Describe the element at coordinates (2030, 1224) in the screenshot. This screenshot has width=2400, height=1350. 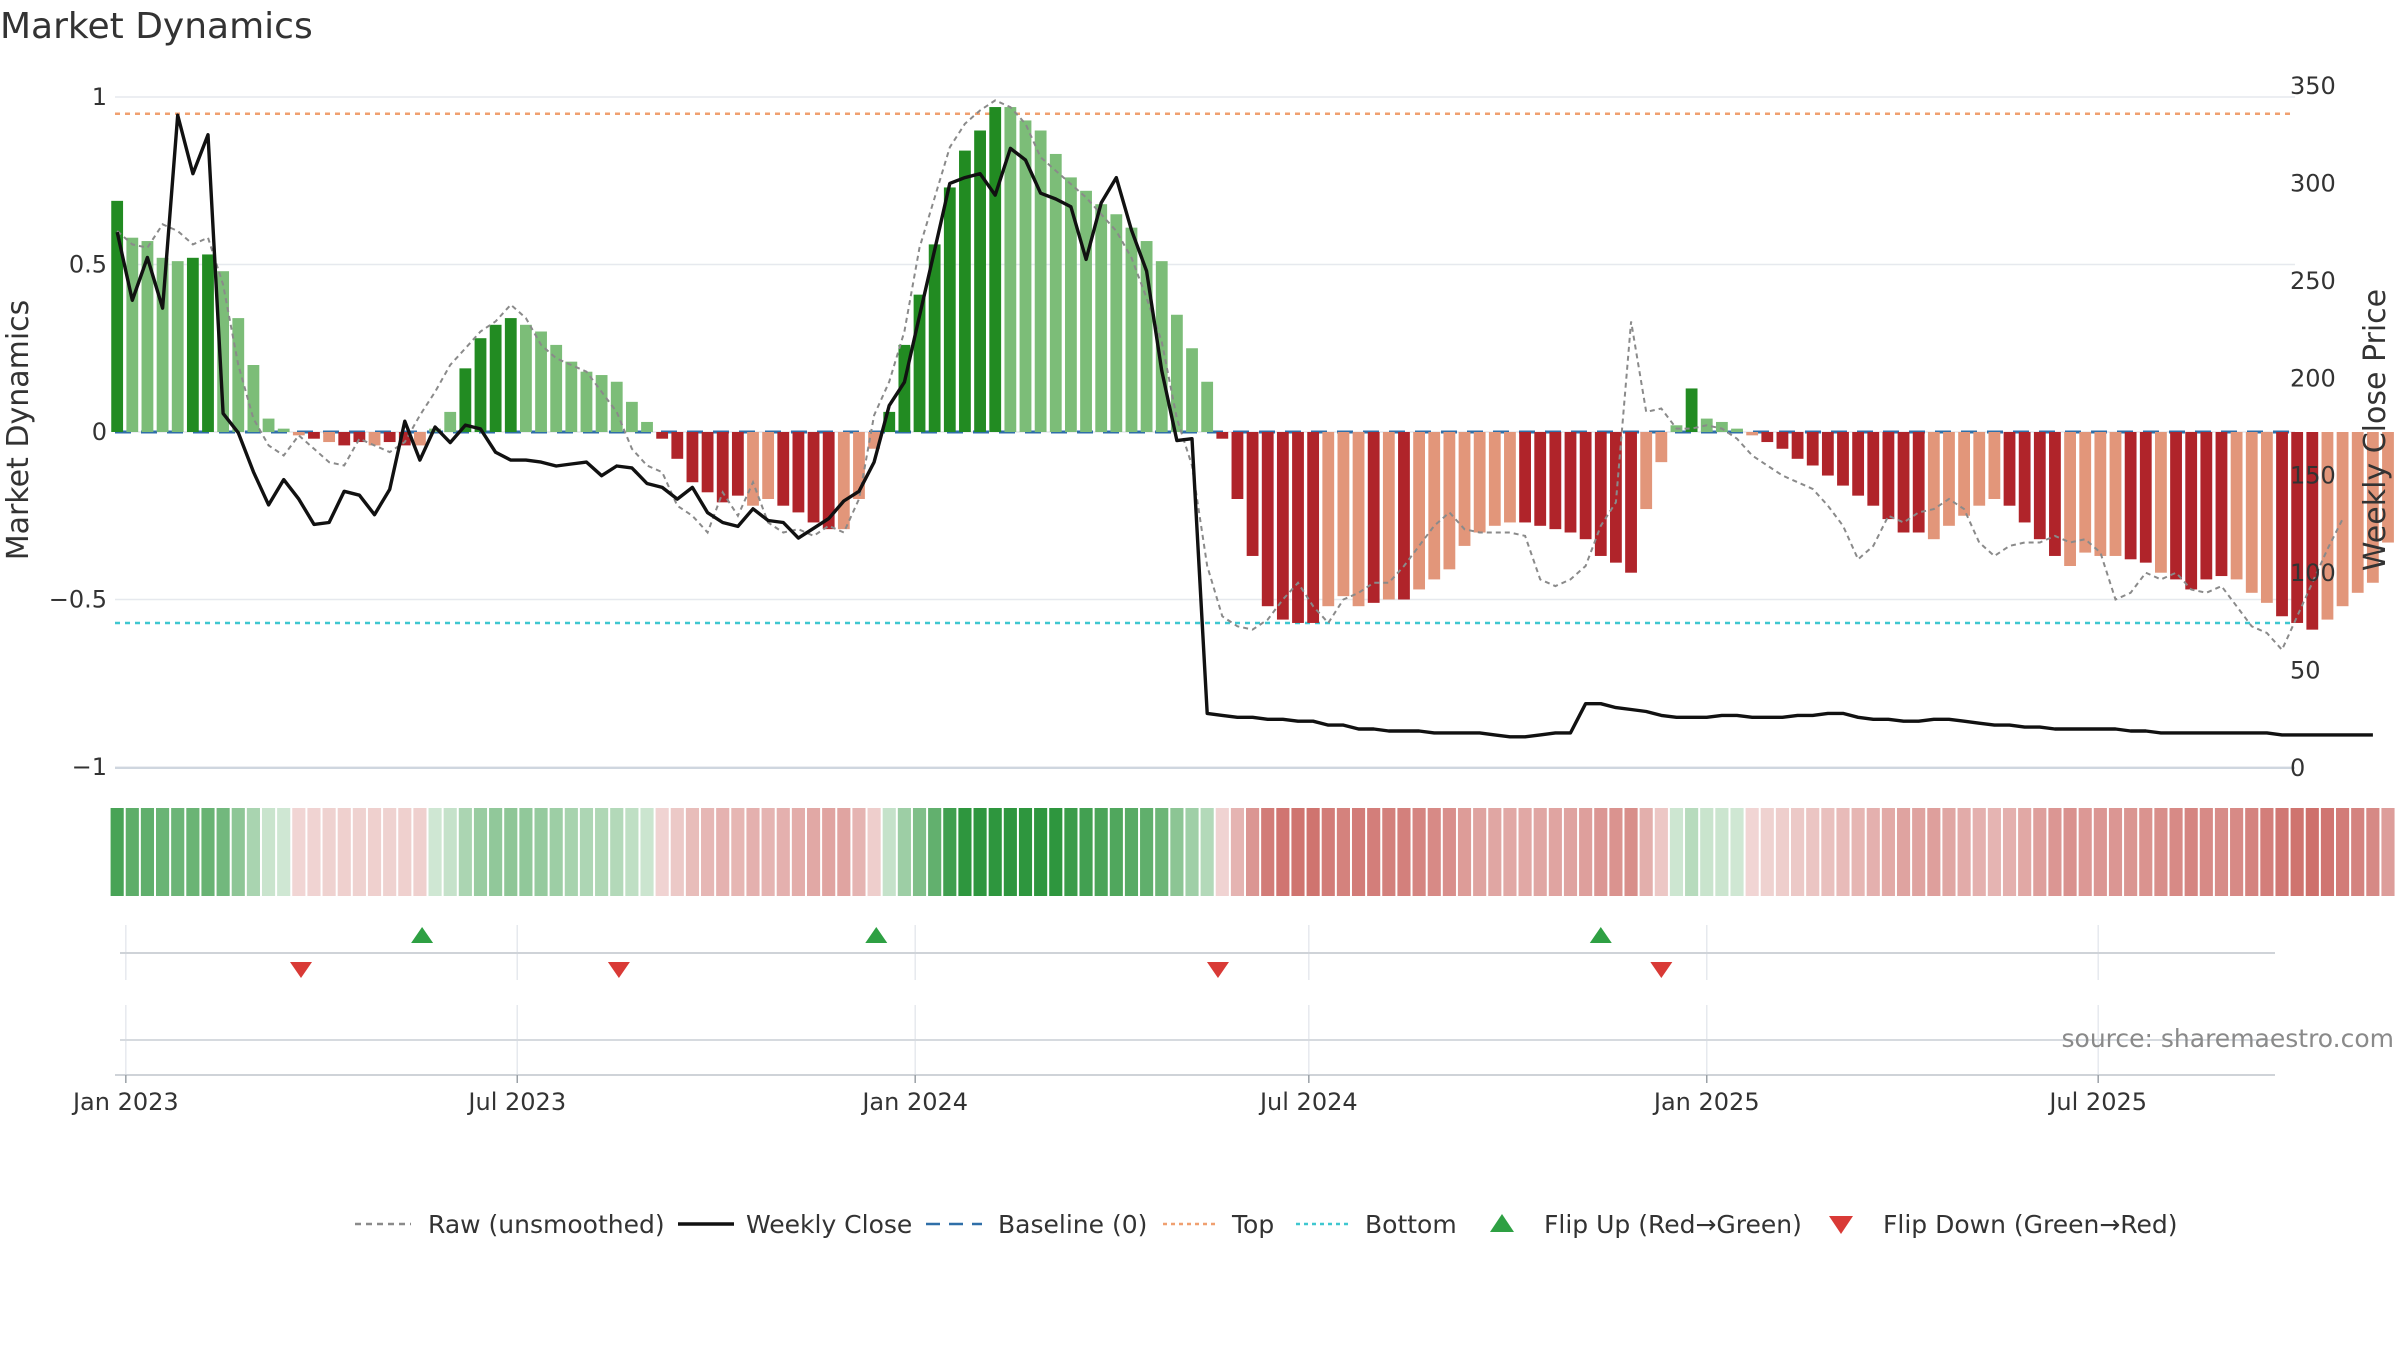
I see `legend-label: Flip Down (Green→Red)` at that location.